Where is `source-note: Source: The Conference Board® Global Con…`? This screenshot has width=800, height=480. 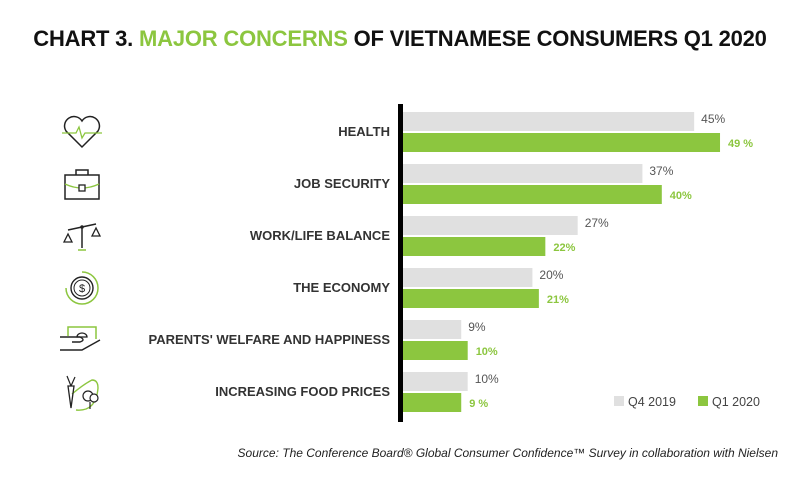
source-note: Source: The Conference Board® Global Con… is located at coordinates (507, 453).